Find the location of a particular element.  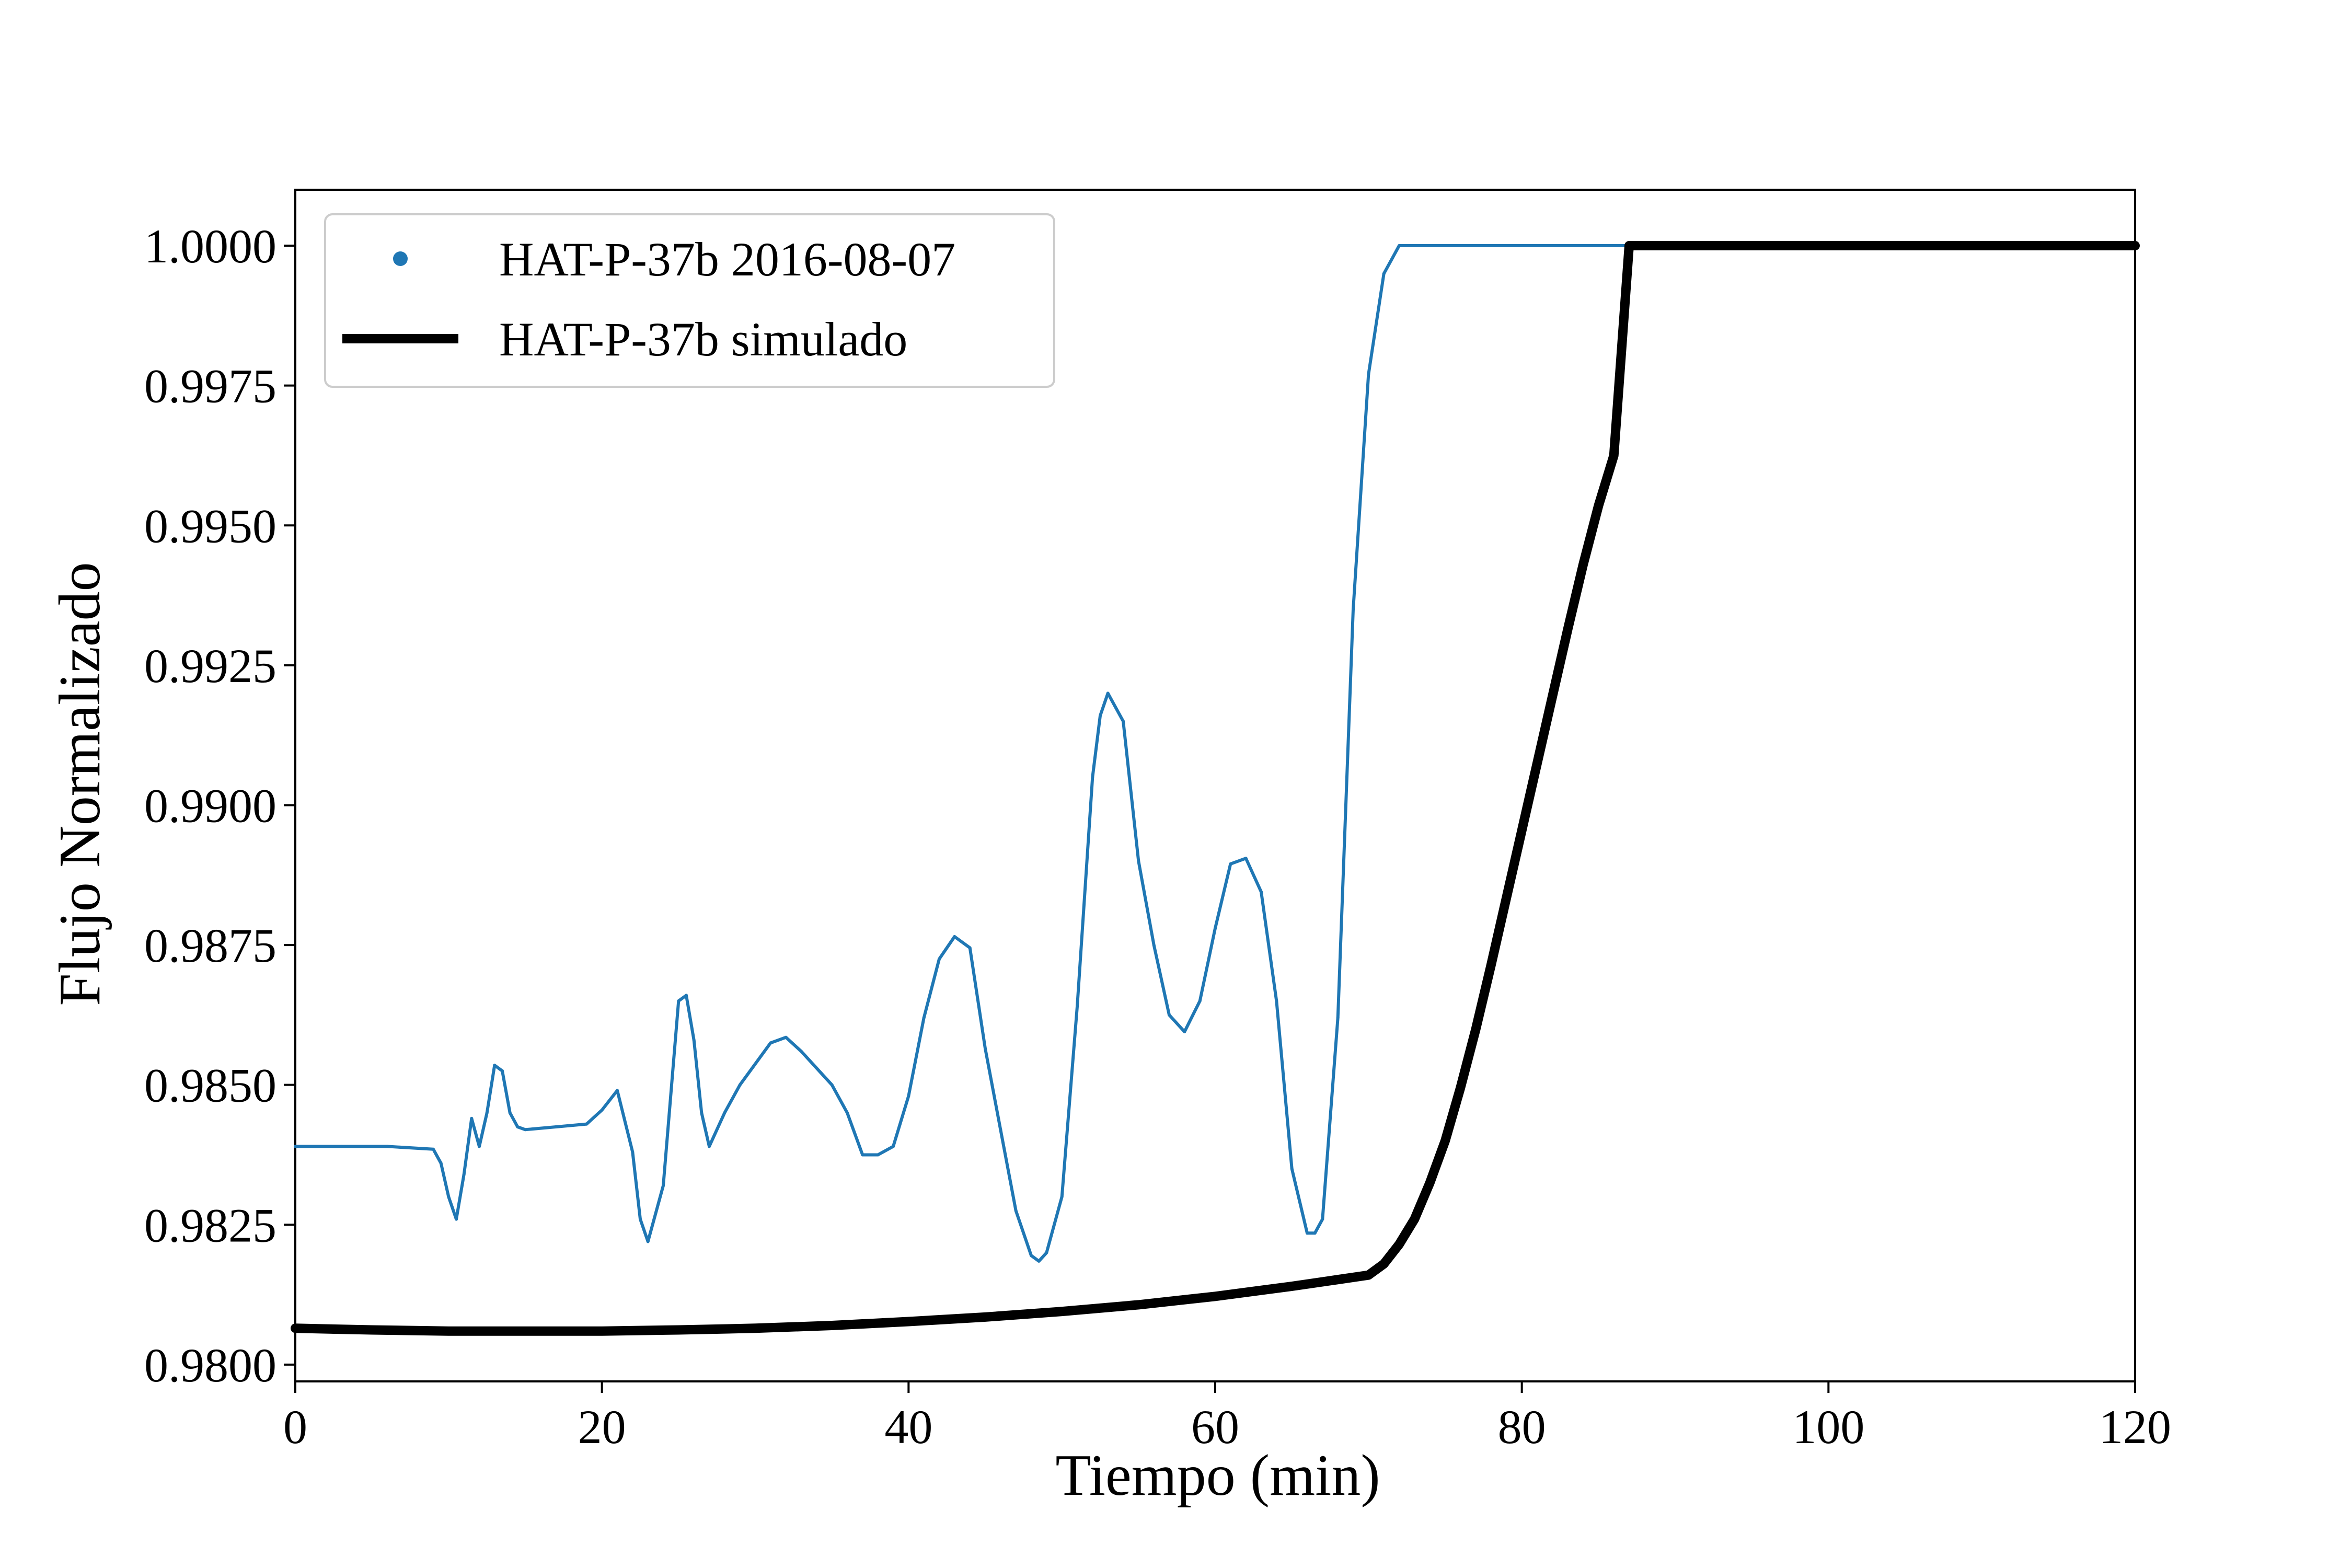

legend: HAT-P-37b 2016-08-07 HAT-P-37b simulado is located at coordinates (689, 300).